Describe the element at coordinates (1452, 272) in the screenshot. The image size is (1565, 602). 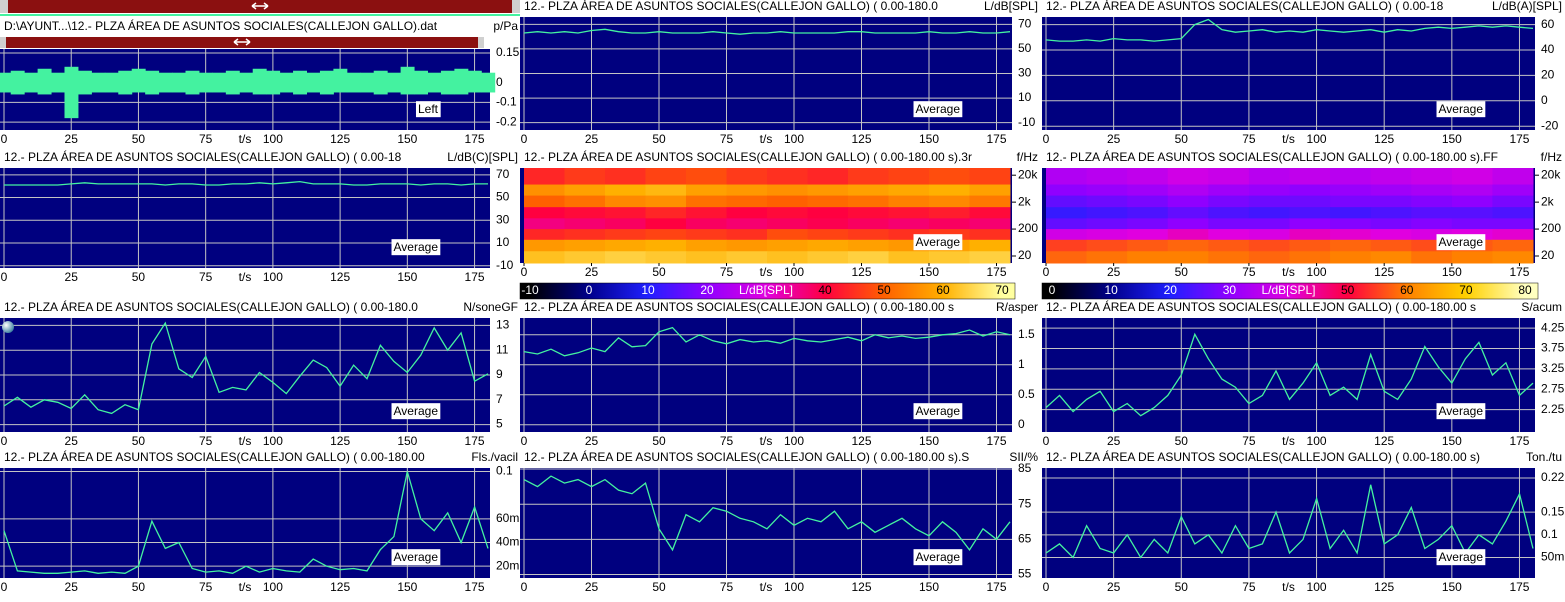
I see `x-tick-label: 150` at that location.